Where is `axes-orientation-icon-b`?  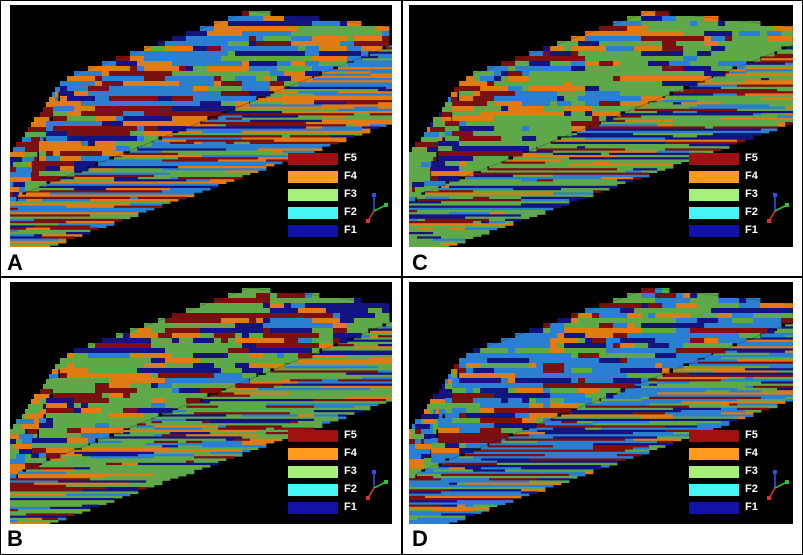
axes-orientation-icon-b is located at coordinates (375, 484).